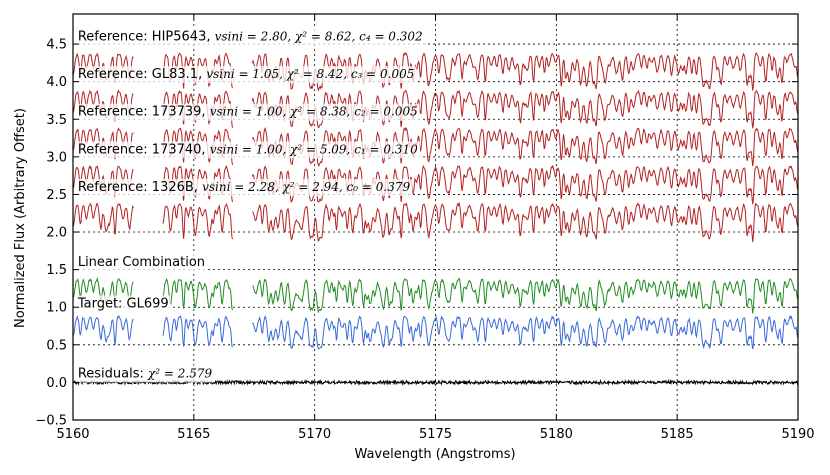  What do you see at coordinates (319, 37) in the screenshot?
I see `annotation-stats: vsini = 2.80, χ² = 8.62, c₄ = 0.302` at bounding box center [319, 37].